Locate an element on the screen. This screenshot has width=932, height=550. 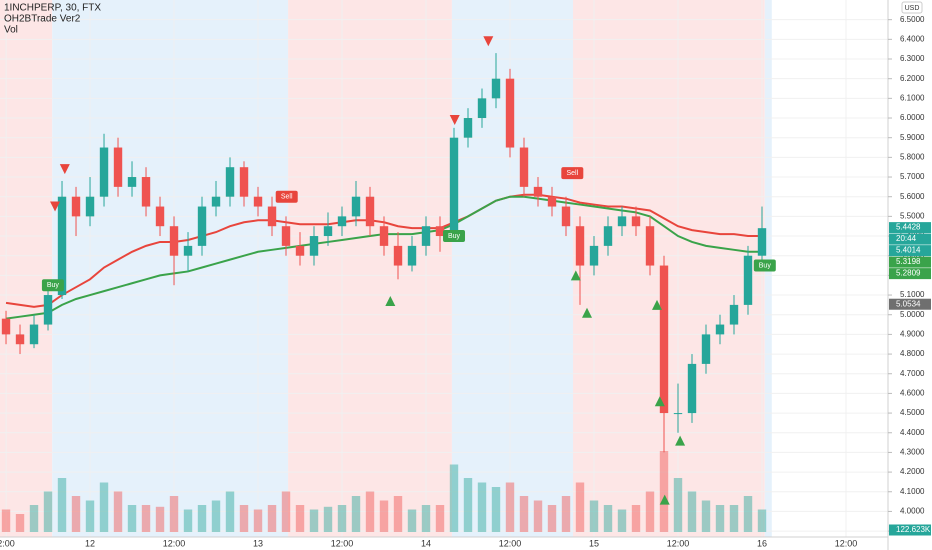
y-tick-label: 5.1000 is located at coordinates (912, 294).